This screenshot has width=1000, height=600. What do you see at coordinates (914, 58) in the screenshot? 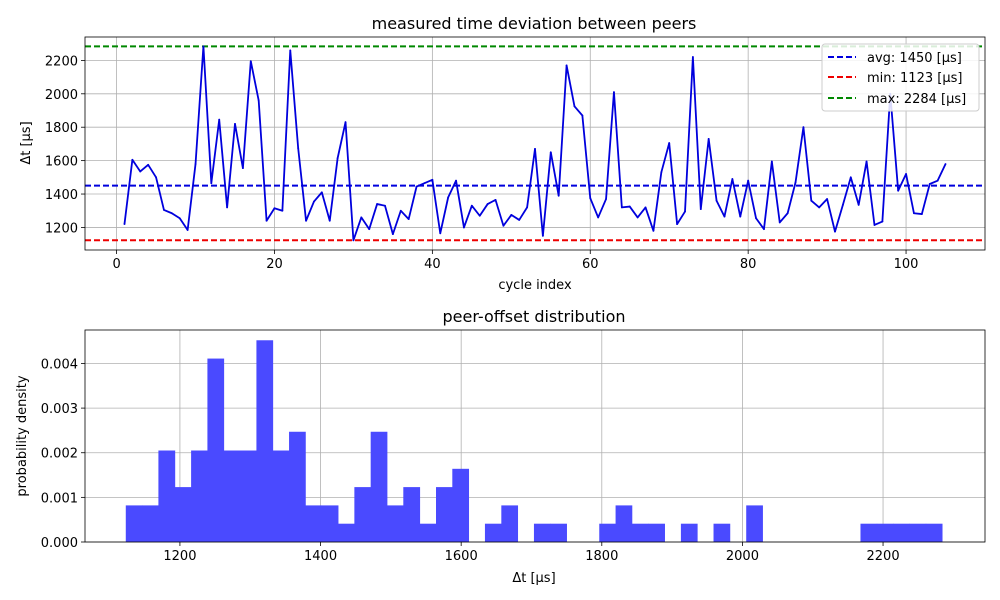
I see `legend-label-avg: avg: 1450 [μs]` at bounding box center [914, 58].